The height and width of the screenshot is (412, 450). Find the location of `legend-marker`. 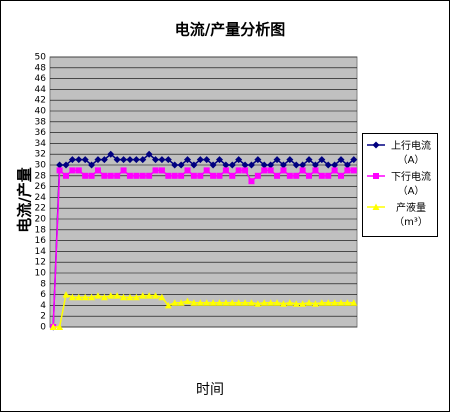

legend-marker is located at coordinates (376, 176).